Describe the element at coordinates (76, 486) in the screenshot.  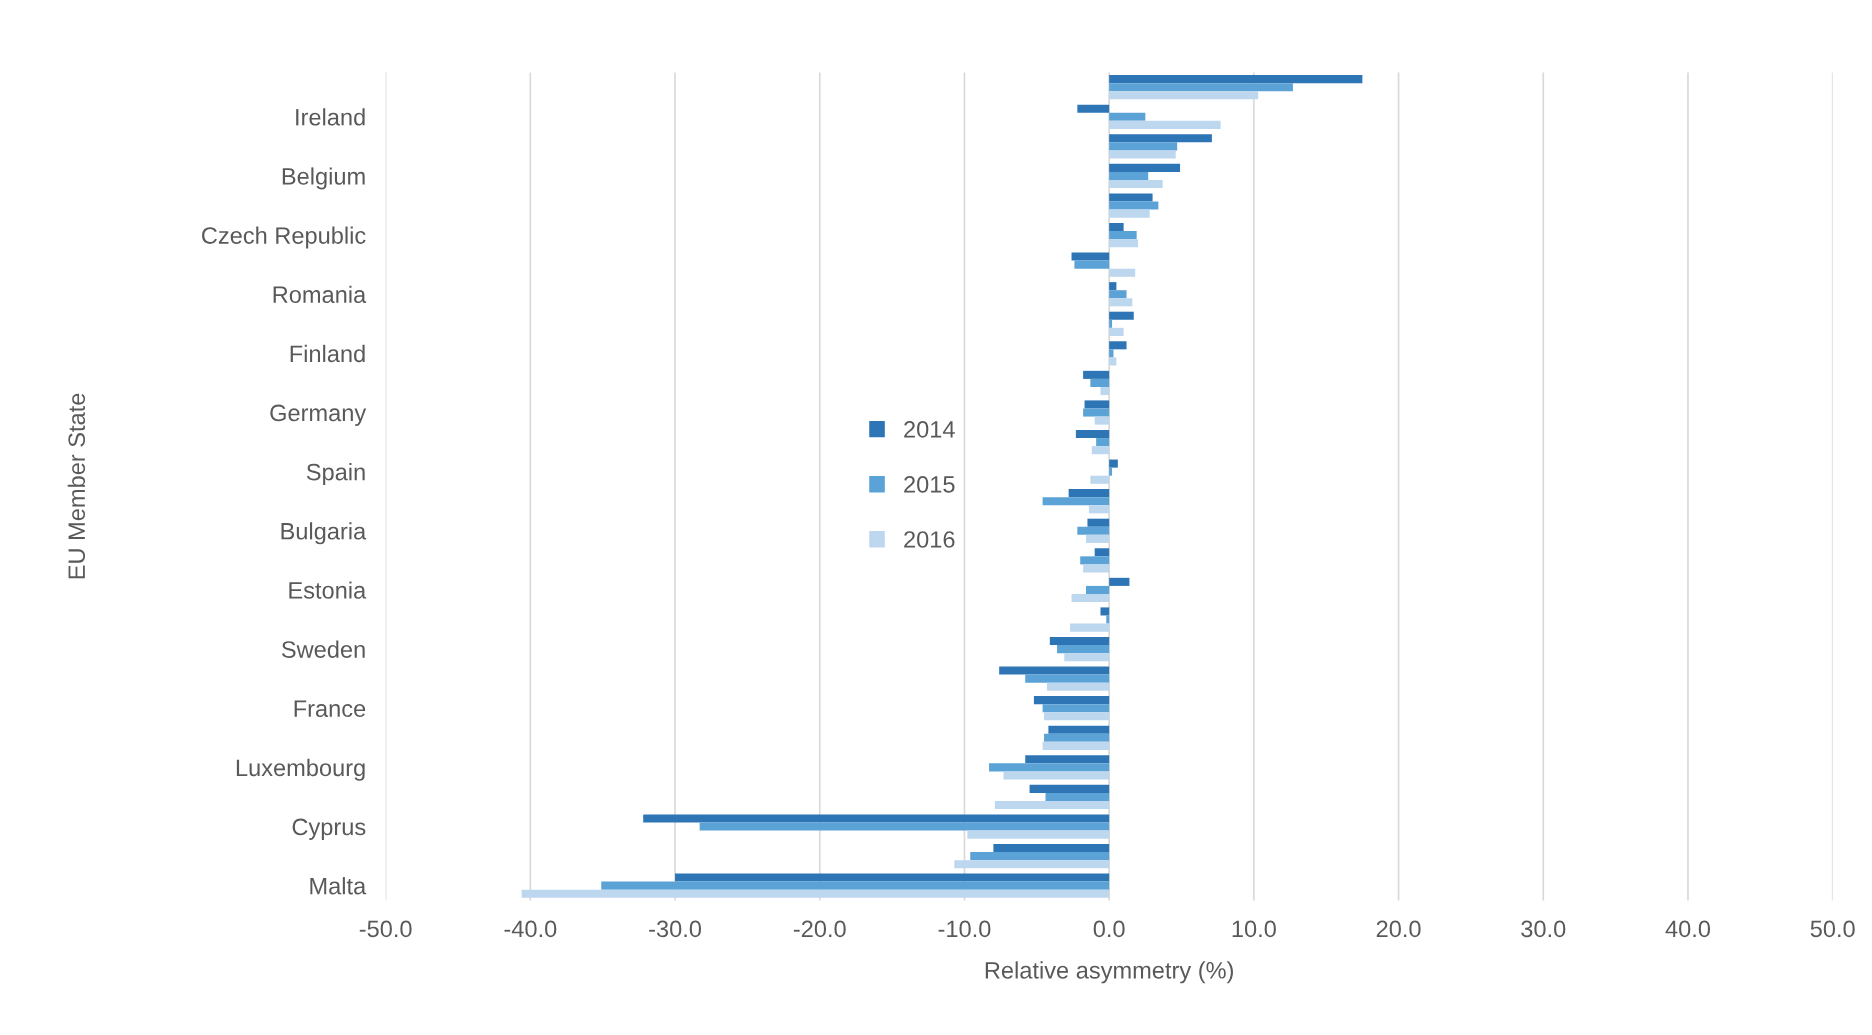
I see `y-axis-title: EU Member State` at that location.